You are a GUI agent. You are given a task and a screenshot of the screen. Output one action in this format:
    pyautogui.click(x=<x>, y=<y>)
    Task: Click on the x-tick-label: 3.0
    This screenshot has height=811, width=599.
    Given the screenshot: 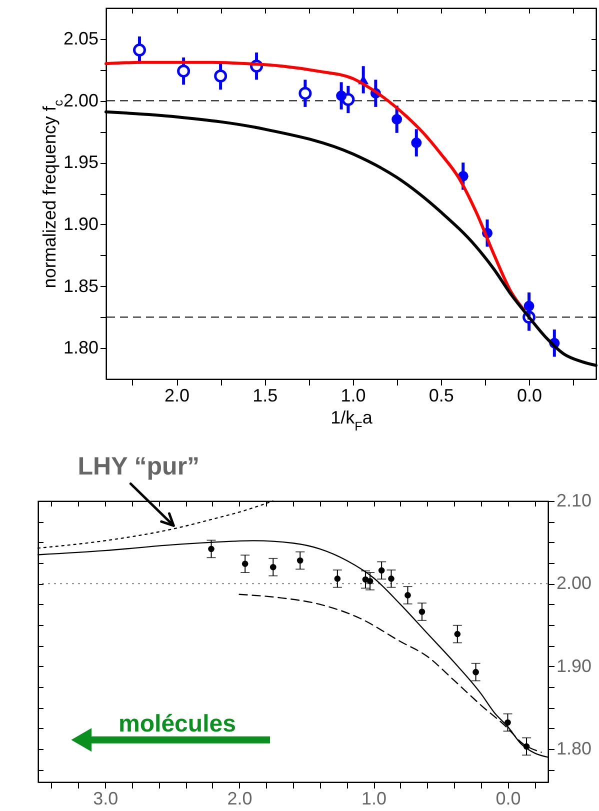 What is the action you would take?
    pyautogui.click(x=105, y=798)
    